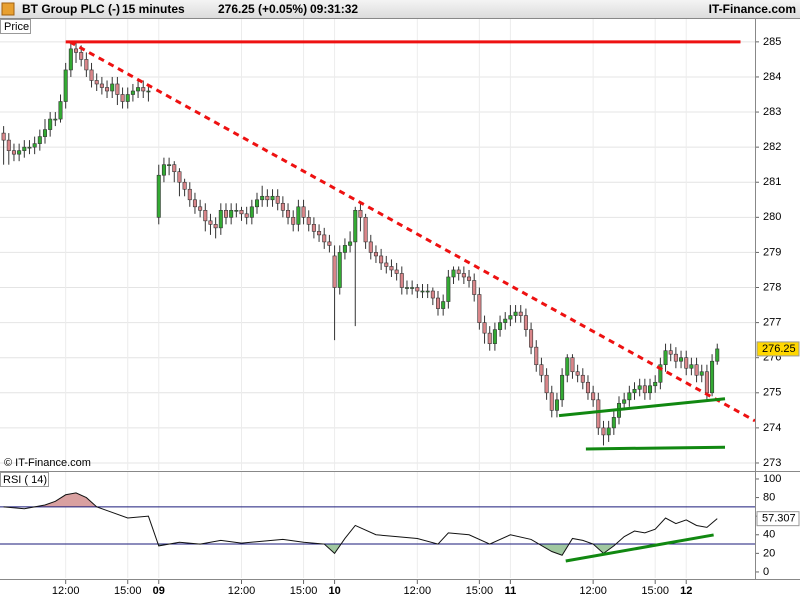 The width and height of the screenshot is (800, 600). What do you see at coordinates (772, 428) in the screenshot?
I see `y-tick-label: 274` at bounding box center [772, 428].